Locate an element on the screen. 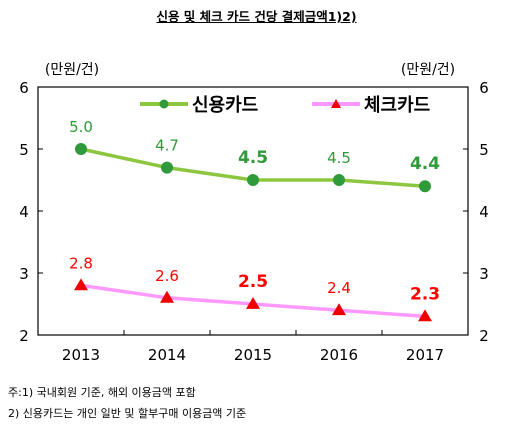 The image size is (513, 440). chart-title: 신용 및 체크 카드 건당 결제금액1)2) is located at coordinates (256, 16).